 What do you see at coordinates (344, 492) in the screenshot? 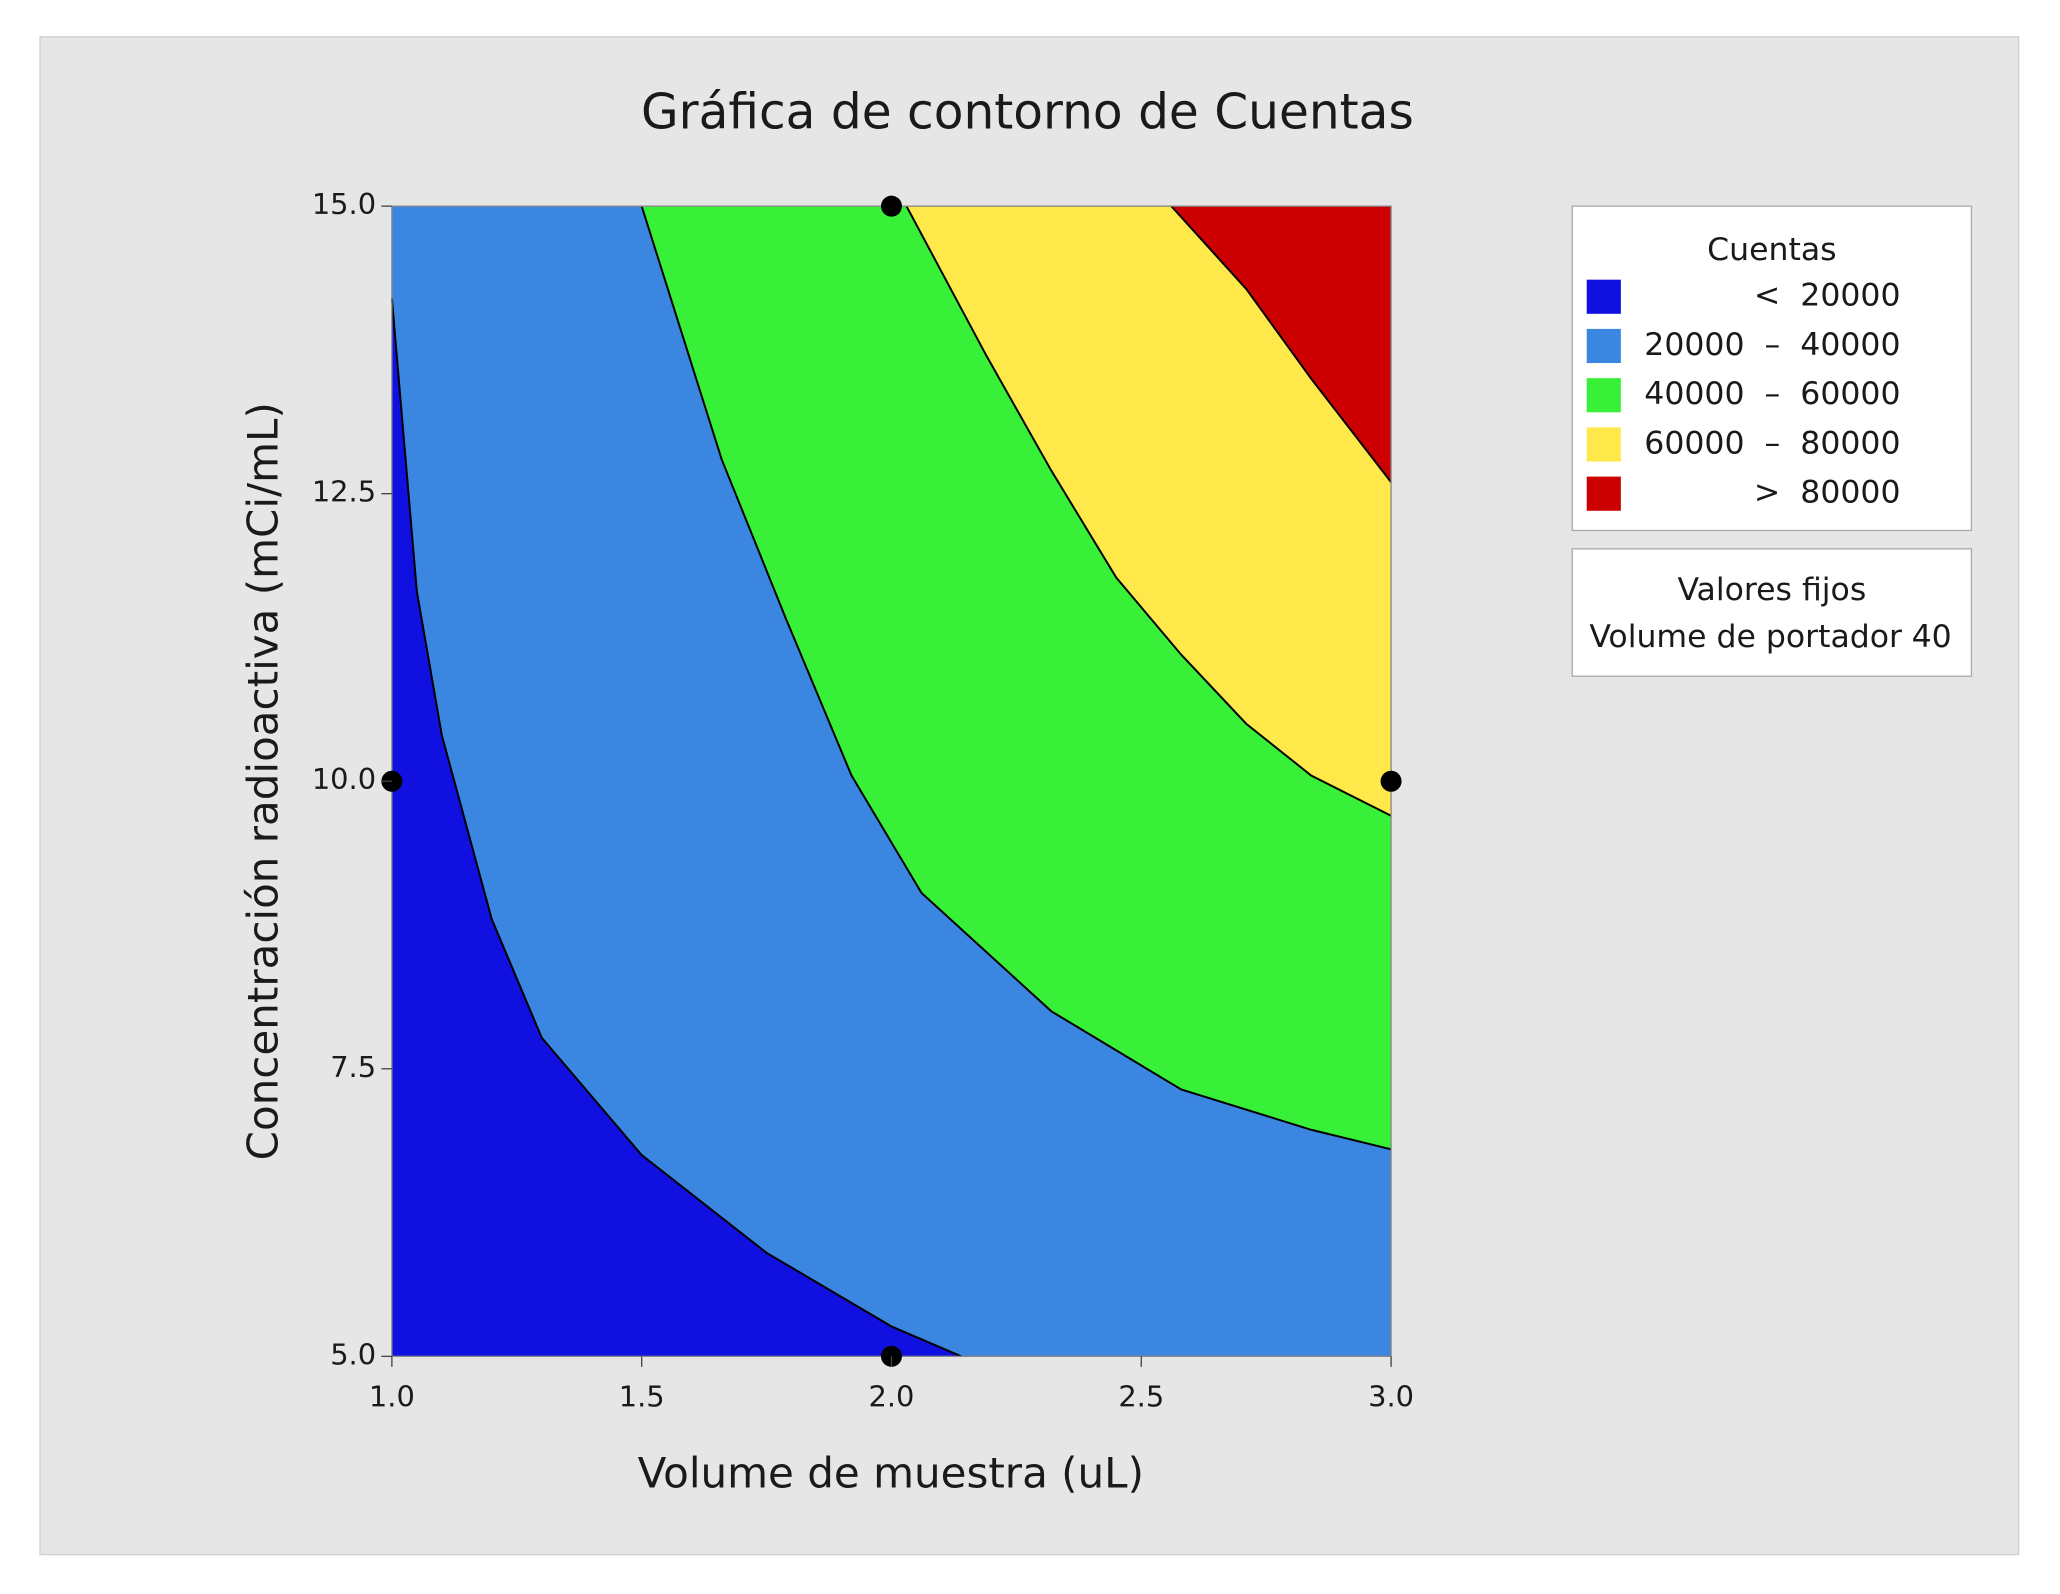
I see `y-tick-label: 12.5` at bounding box center [344, 492].